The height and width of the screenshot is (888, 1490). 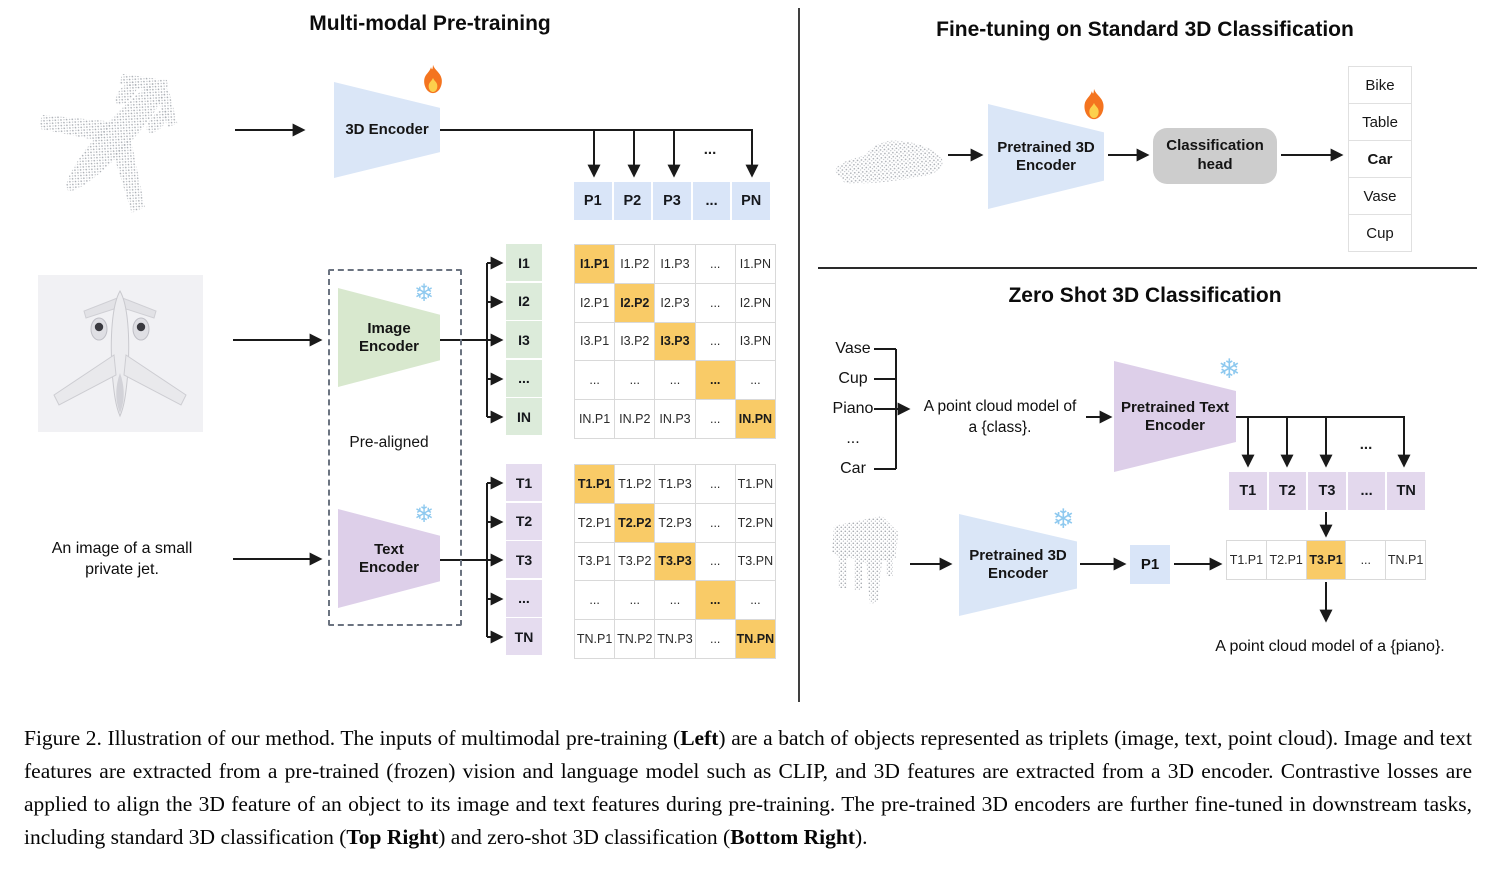 I want to click on candidate-class-list: Vase Cup Piano... Car, so click(x=853, y=409).